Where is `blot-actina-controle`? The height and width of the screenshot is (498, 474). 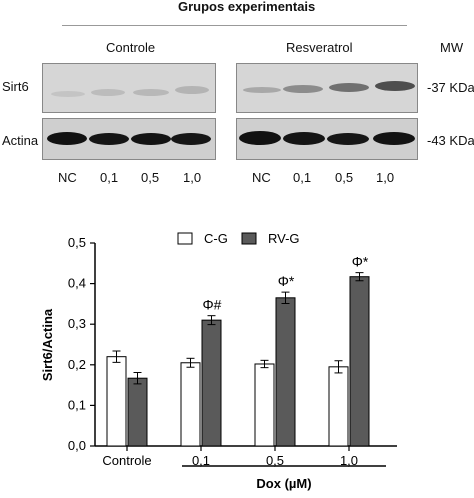 blot-actina-controle is located at coordinates (129, 139).